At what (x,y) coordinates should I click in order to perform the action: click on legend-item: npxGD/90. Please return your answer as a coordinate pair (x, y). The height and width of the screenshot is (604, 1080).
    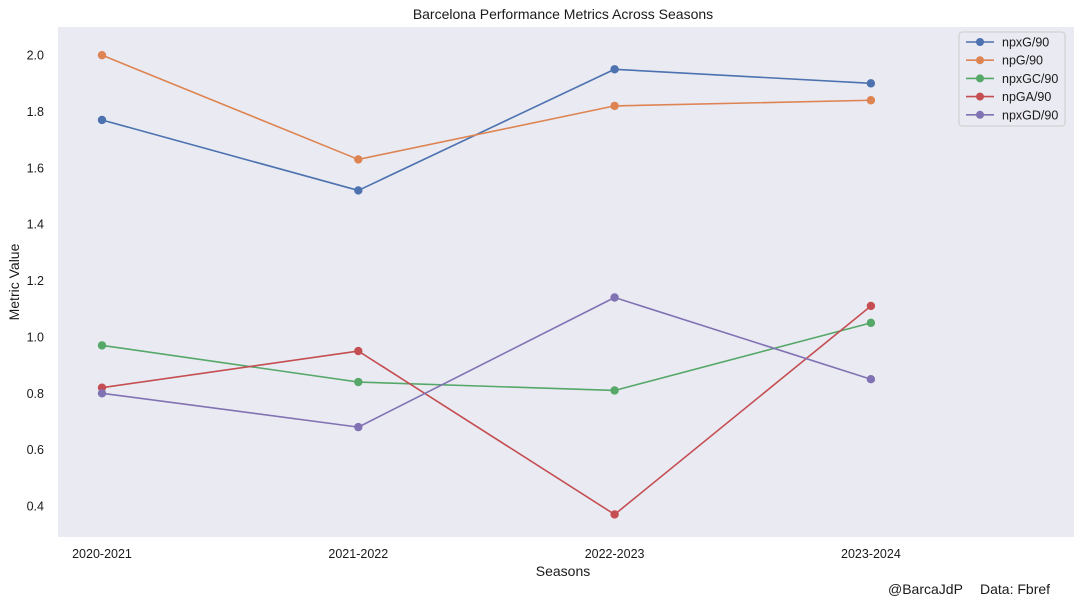
    Looking at the image, I should click on (1012, 115).